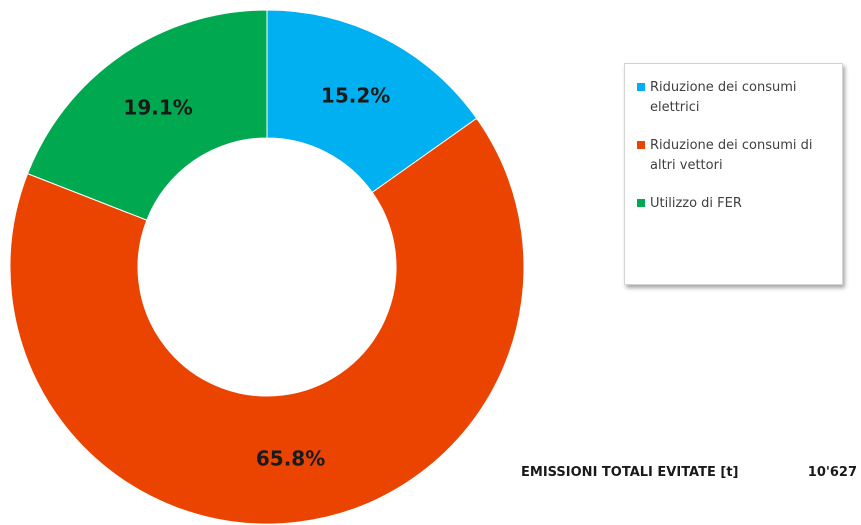 The height and width of the screenshot is (525, 861). I want to click on slice-data-label-3: 19.1%, so click(157, 108).